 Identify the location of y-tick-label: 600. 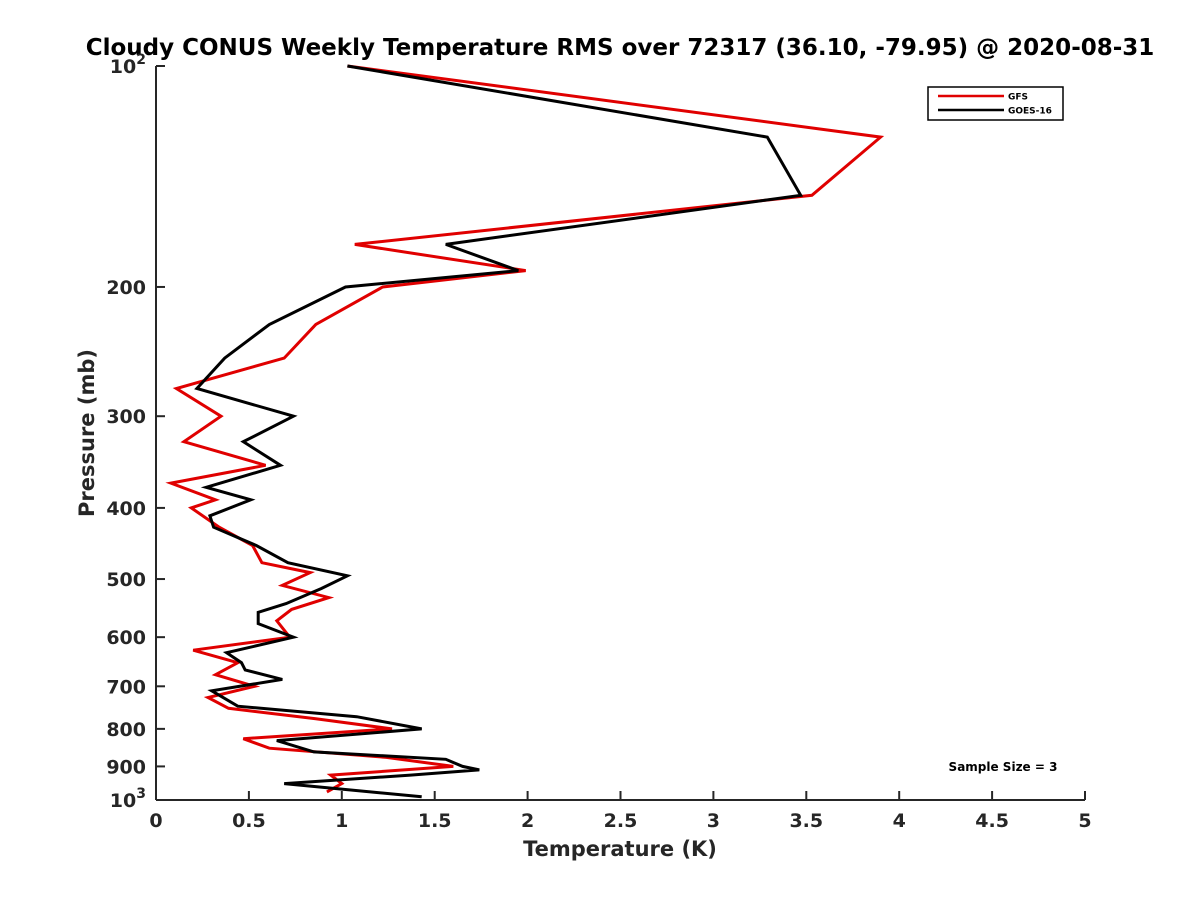
(126, 638).